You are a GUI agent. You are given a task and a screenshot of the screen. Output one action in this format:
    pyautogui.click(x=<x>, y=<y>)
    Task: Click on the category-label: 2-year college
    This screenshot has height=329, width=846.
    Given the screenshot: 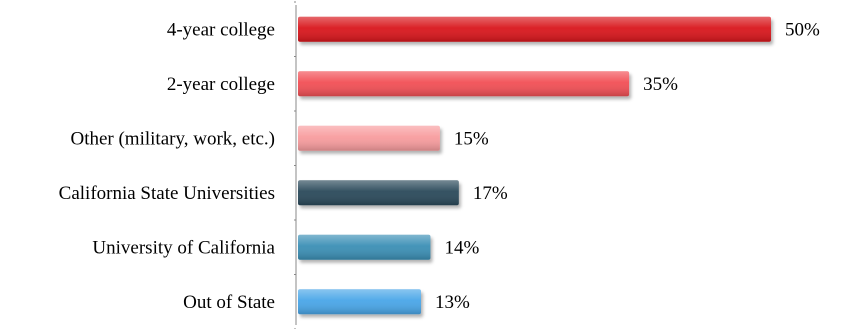 What is the action you would take?
    pyautogui.click(x=221, y=84)
    